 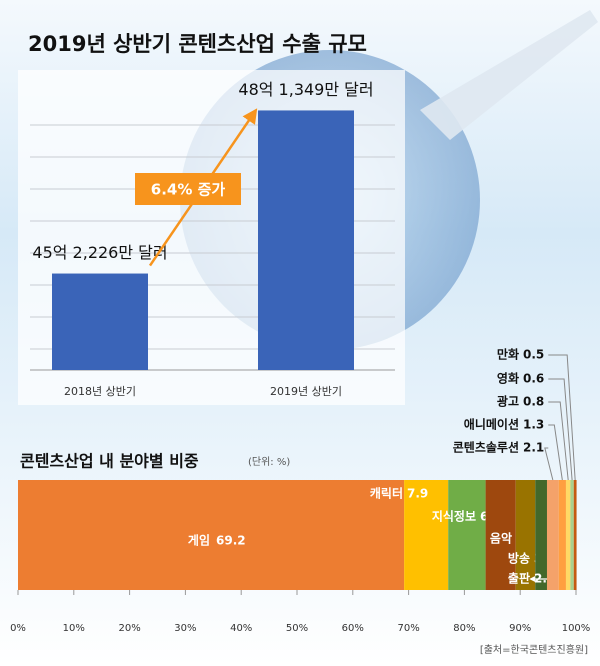 I want to click on segment-name: 음악, so click(x=501, y=538).